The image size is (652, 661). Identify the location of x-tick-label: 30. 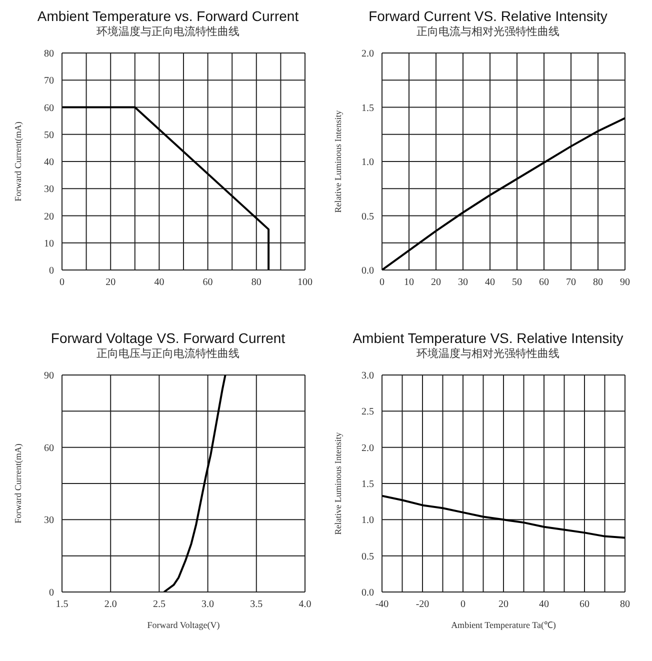
(463, 282).